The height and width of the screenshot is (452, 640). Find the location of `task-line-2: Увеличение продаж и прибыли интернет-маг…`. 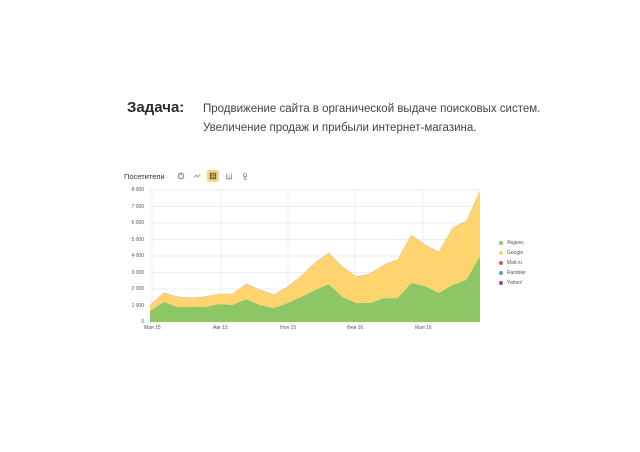

task-line-2: Увеличение продаж и прибыли интернет-маг… is located at coordinates (340, 128).